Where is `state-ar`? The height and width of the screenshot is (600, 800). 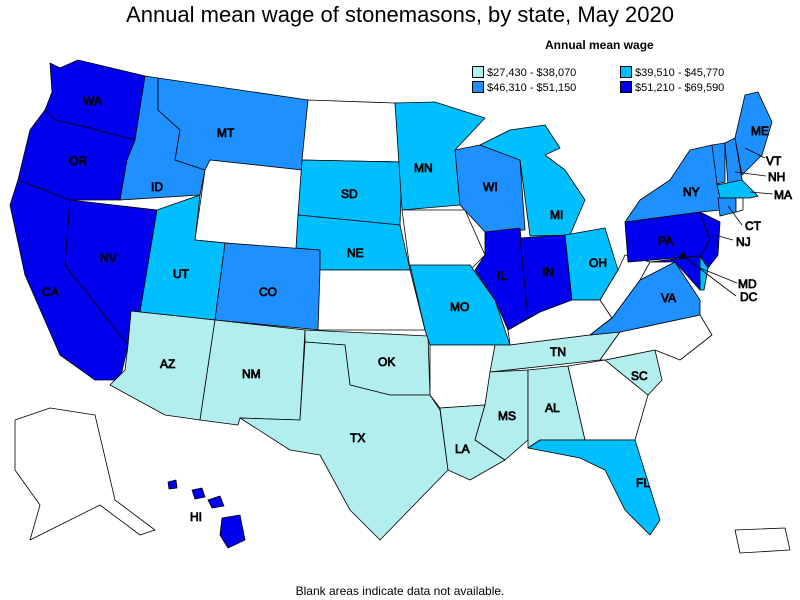
state-ar is located at coordinates (462, 376).